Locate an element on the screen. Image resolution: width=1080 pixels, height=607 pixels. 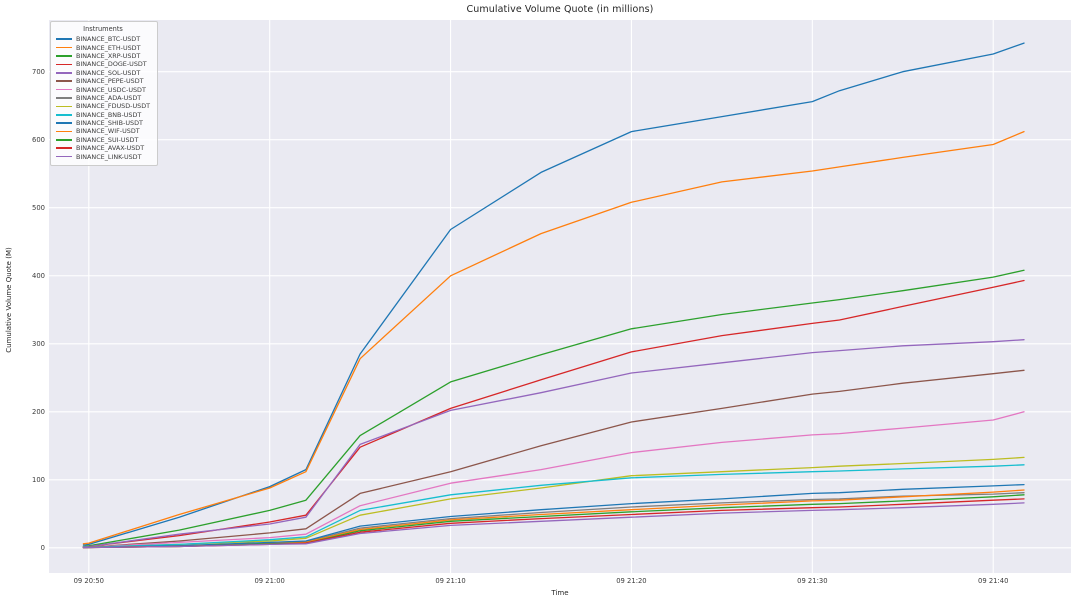
legend-item-label: BINANCE_FDUSD-USDT is located at coordinates (113, 106).